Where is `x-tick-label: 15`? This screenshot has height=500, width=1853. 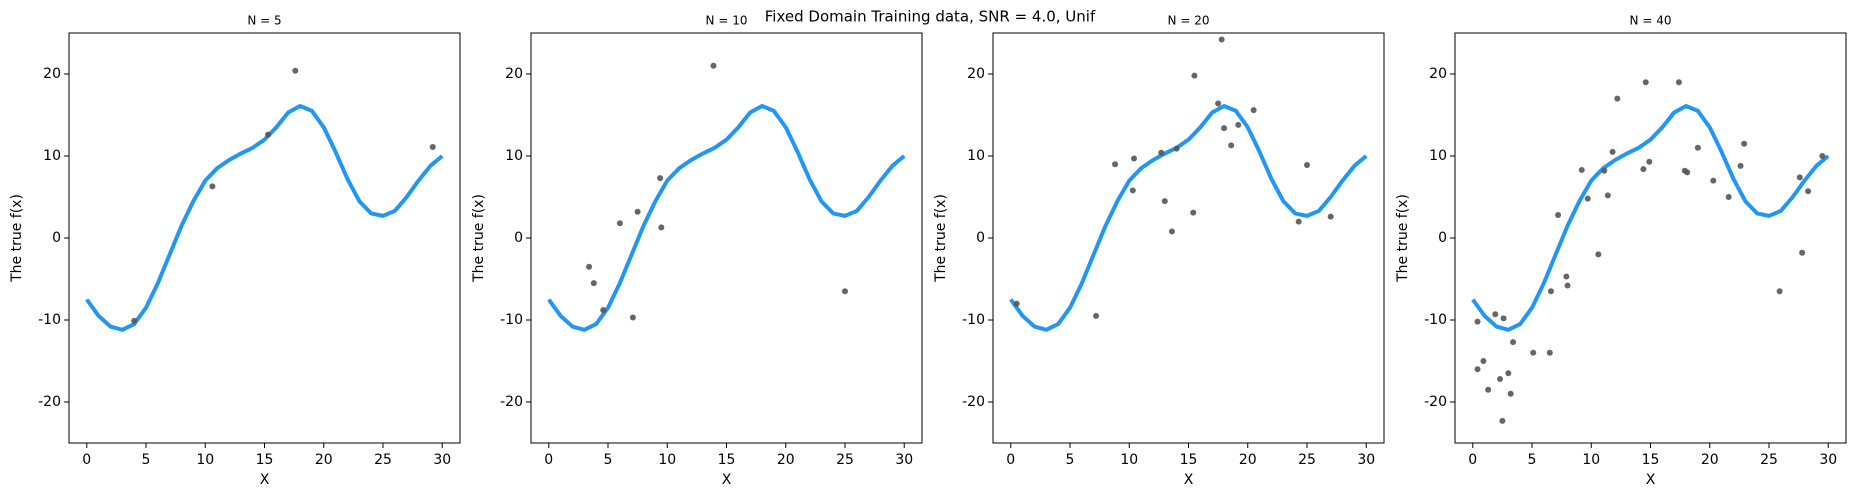 x-tick-label: 15 is located at coordinates (1651, 460).